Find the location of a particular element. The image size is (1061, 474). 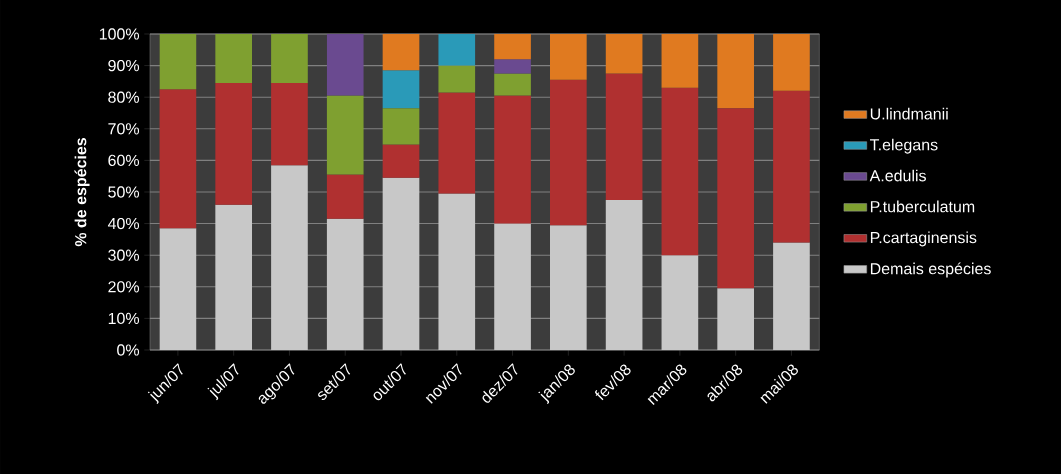

y-tick-label: 90% is located at coordinates (124, 65).